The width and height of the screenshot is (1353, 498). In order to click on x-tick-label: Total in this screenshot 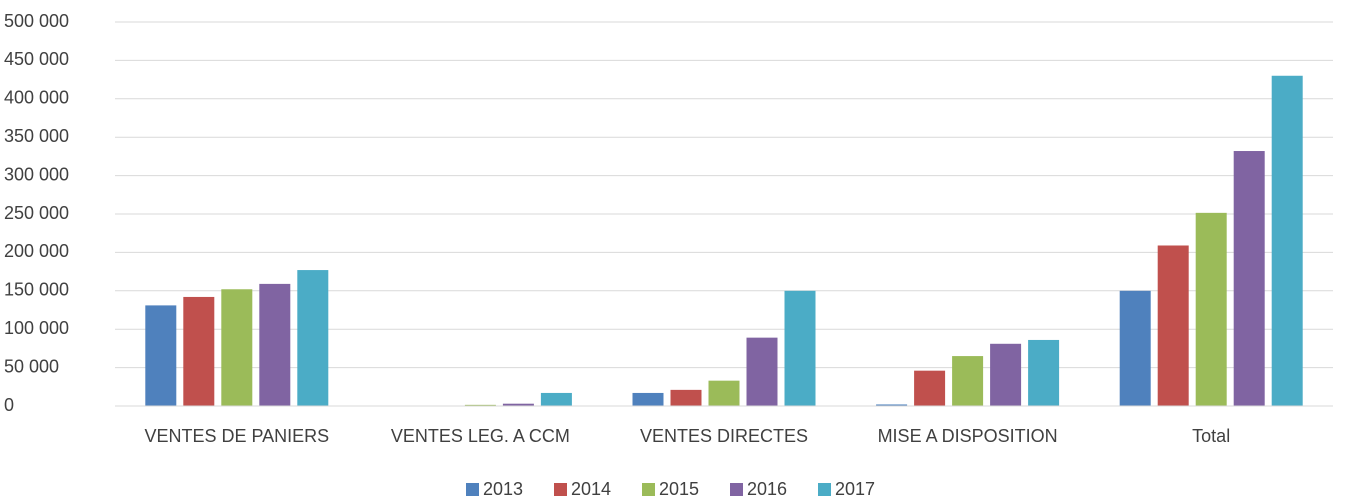, I will do `click(1211, 436)`.